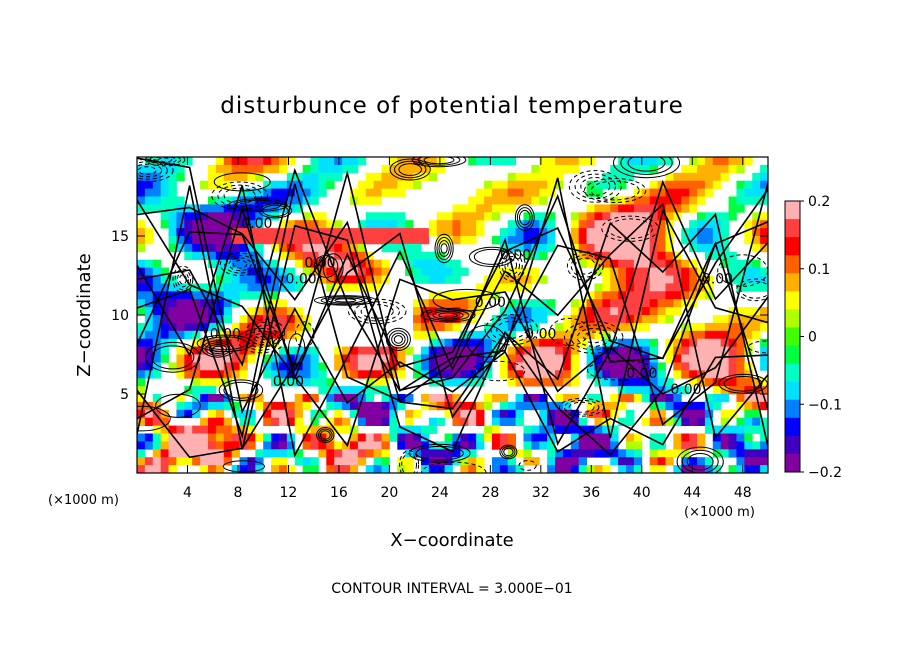  I want to click on x-tick-label: 36, so click(591, 493).